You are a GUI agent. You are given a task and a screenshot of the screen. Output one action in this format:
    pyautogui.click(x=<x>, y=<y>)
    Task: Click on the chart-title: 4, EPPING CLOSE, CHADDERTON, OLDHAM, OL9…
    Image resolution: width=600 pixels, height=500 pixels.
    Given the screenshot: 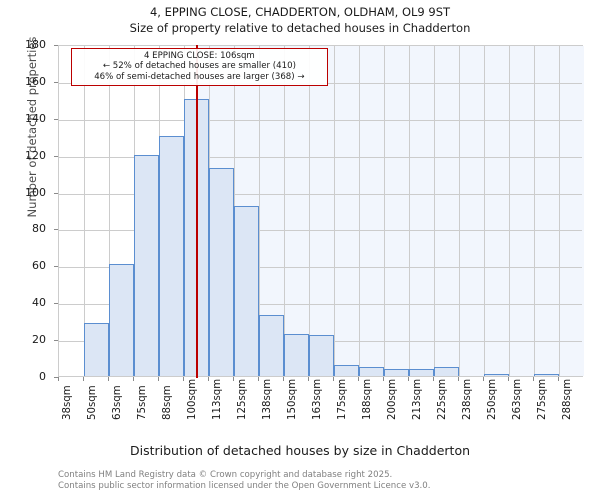 What is the action you would take?
    pyautogui.click(x=300, y=12)
    